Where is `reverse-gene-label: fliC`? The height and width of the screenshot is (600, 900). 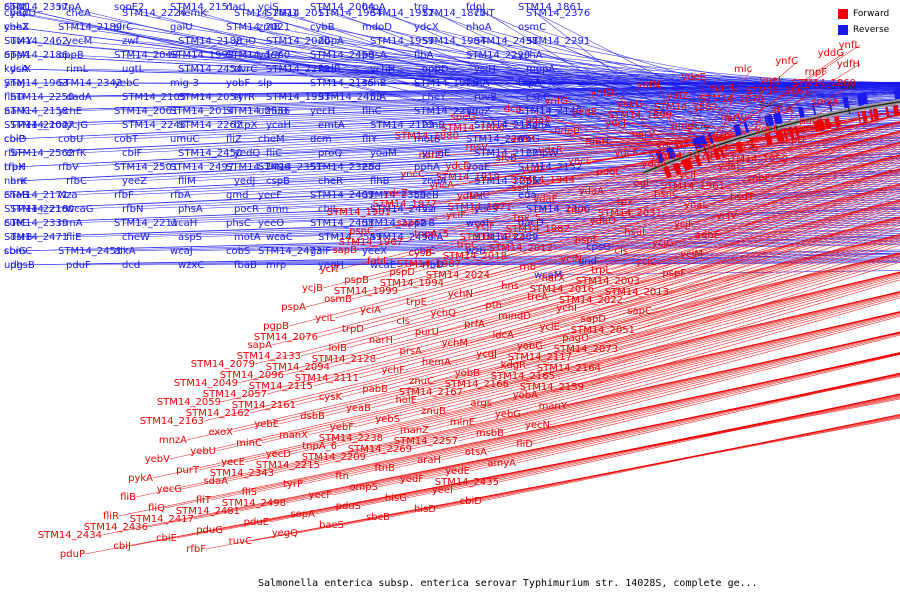 reverse-gene-label: fliC is located at coordinates (274, 153).